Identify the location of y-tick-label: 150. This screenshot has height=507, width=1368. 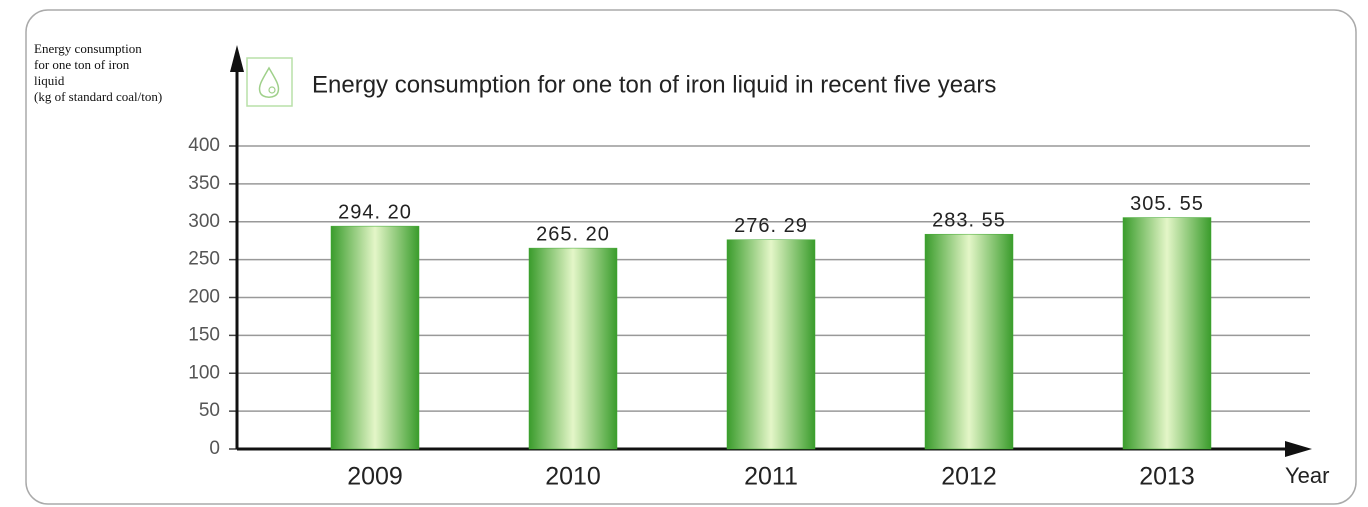
(204, 334).